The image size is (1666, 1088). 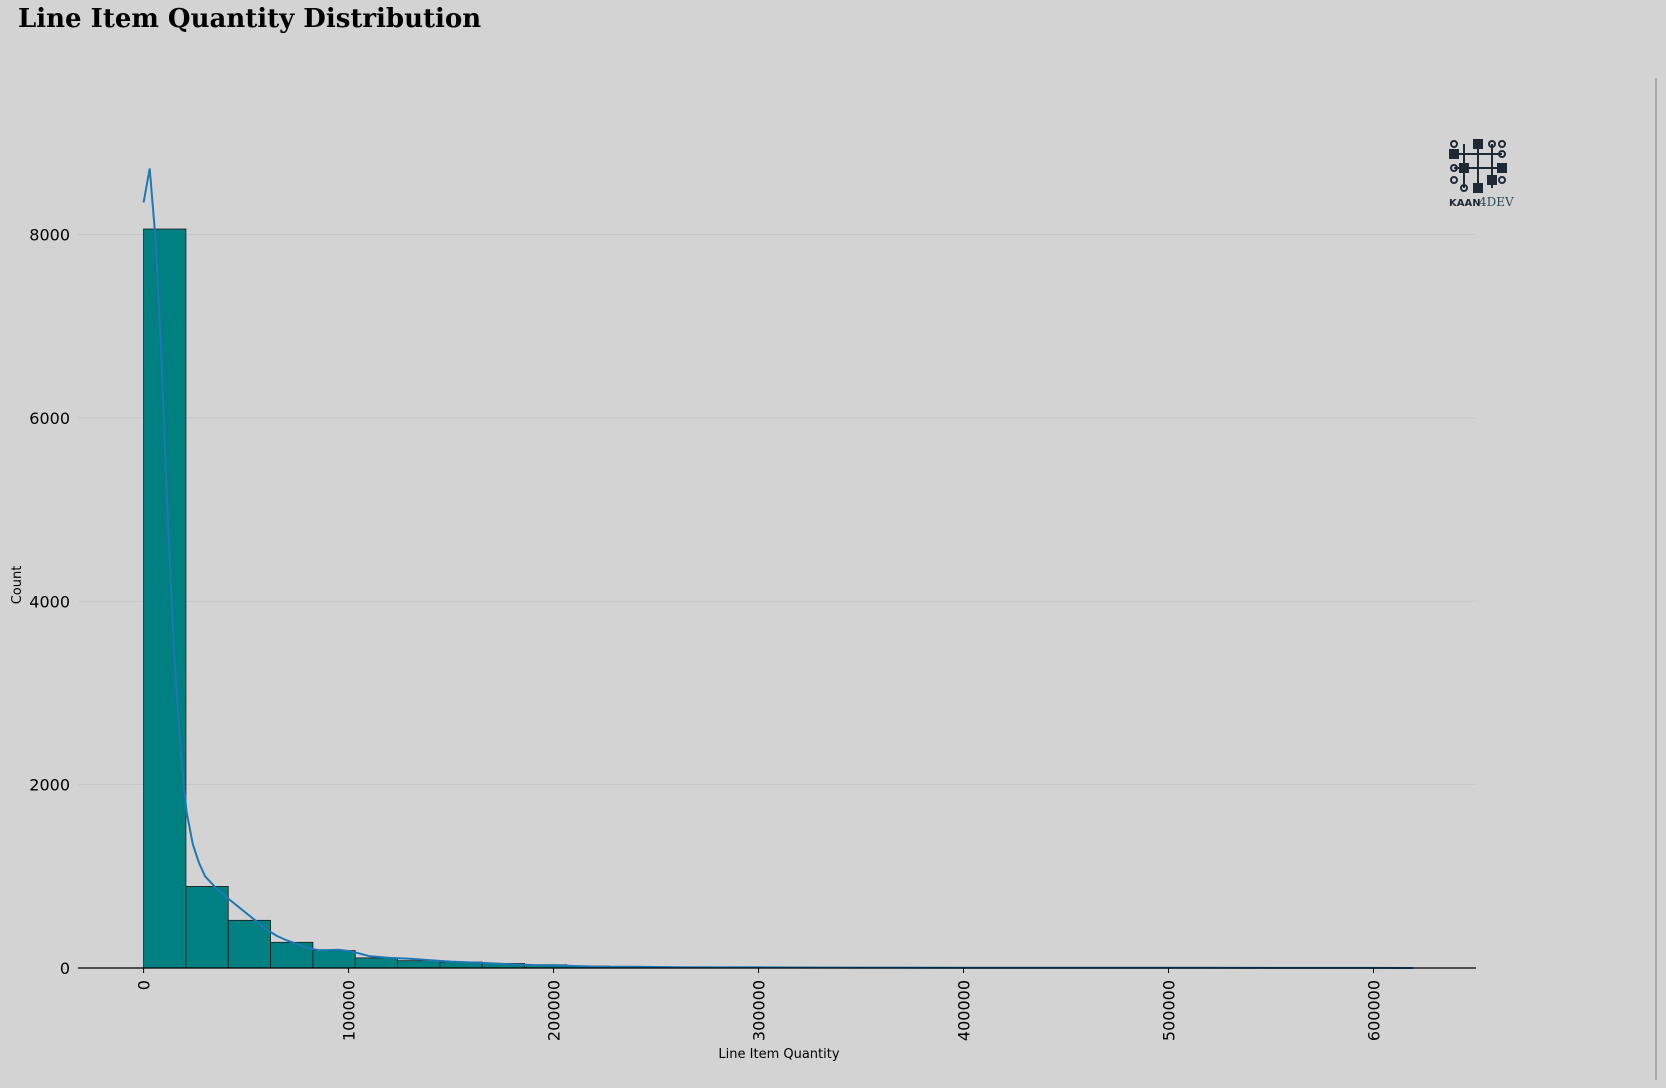 What do you see at coordinates (554, 1010) in the screenshot?
I see `x-tick-label-2: 200000` at bounding box center [554, 1010].